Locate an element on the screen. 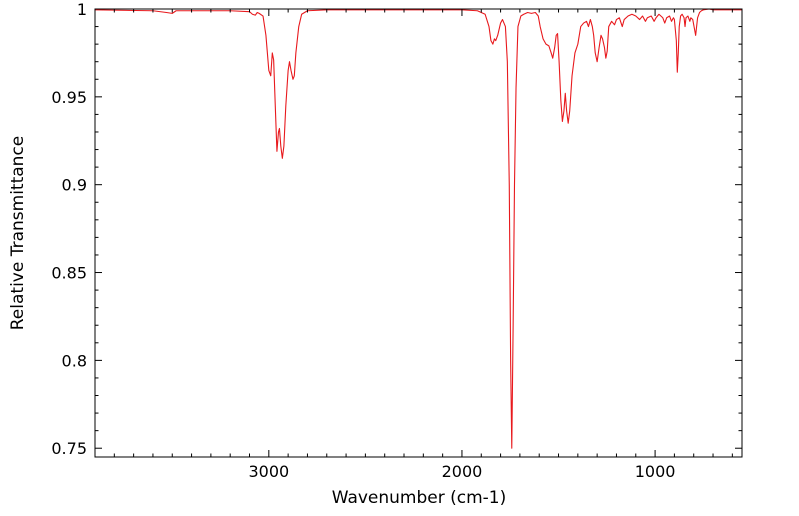 This screenshot has width=799, height=516. y-axis-title: Relative Transmittance is located at coordinates (18, 233).